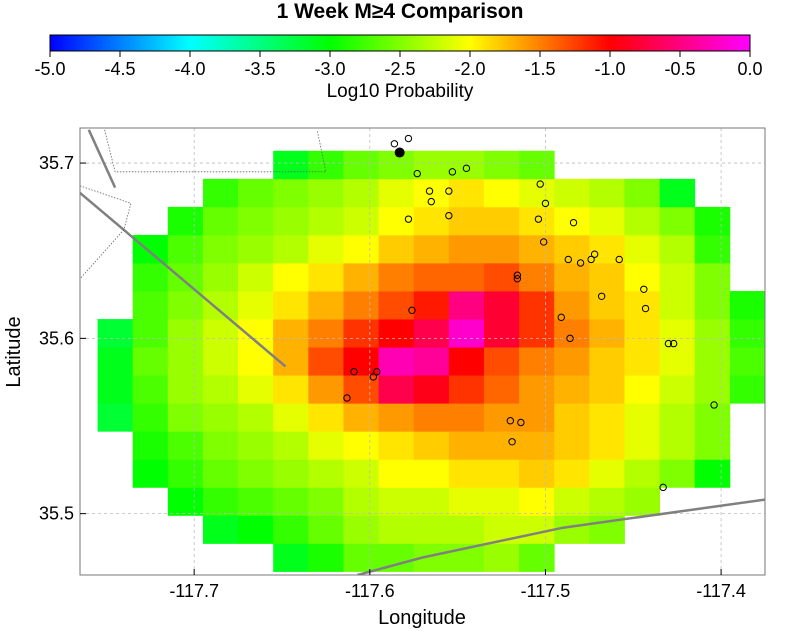  I want to click on colorbar-tick-label: -5.0, so click(49, 69).